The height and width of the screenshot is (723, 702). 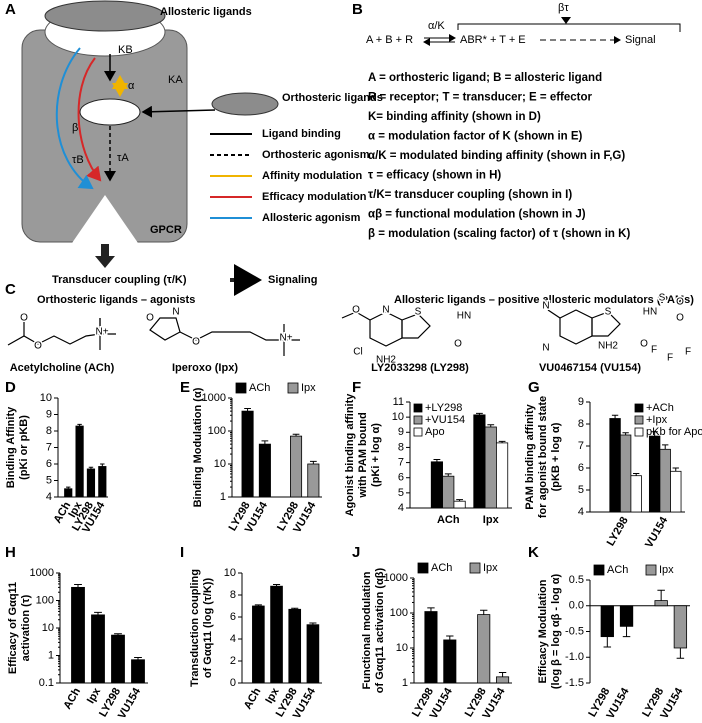 What do you see at coordinates (581, 402) in the screenshot?
I see `y-tick-label: 9` at bounding box center [581, 402].